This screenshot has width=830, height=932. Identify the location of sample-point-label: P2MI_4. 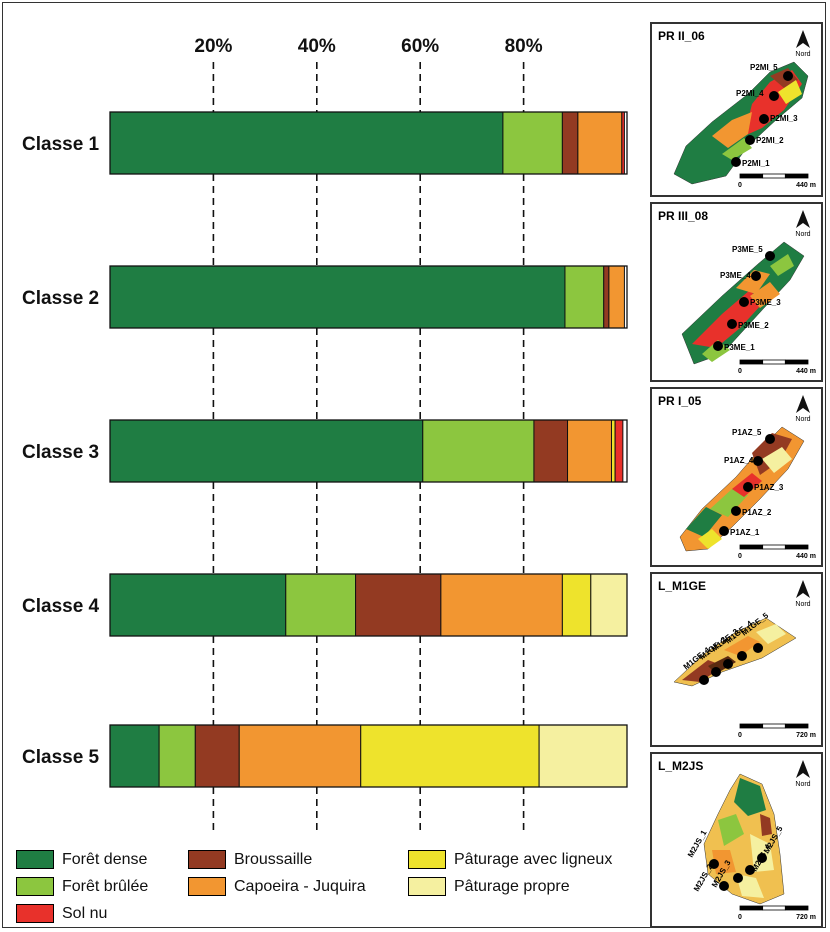
(750, 93).